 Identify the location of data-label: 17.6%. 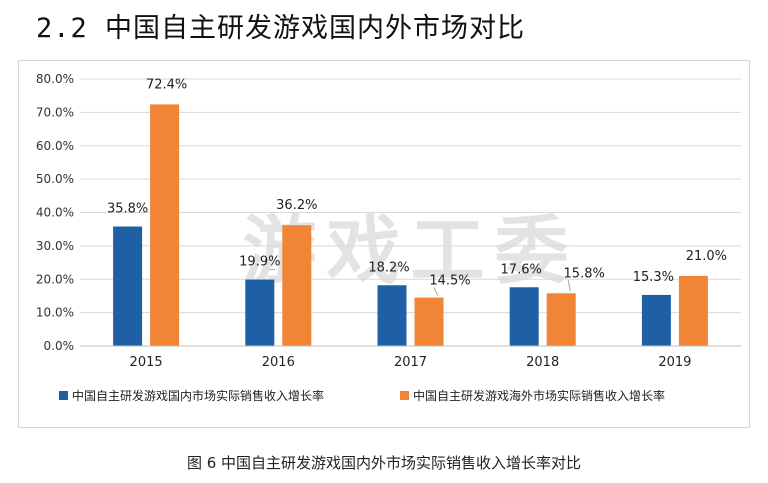
(521, 269).